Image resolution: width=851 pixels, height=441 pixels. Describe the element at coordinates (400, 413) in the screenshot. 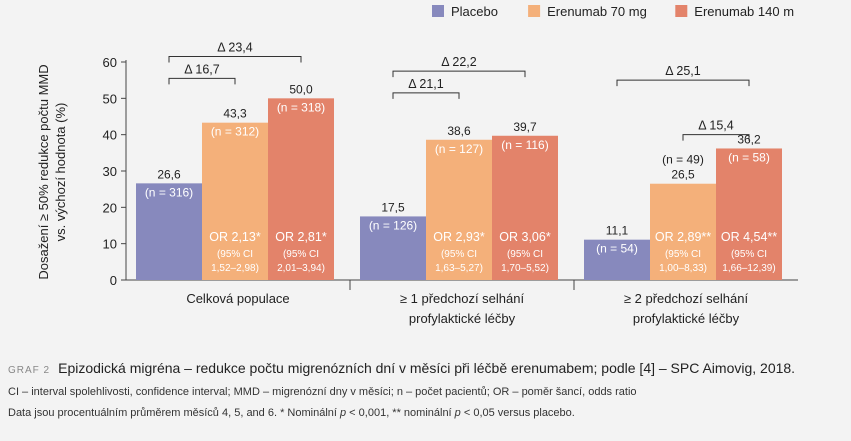

I see `caption-notes-b: < 0,001, ** nominální` at that location.